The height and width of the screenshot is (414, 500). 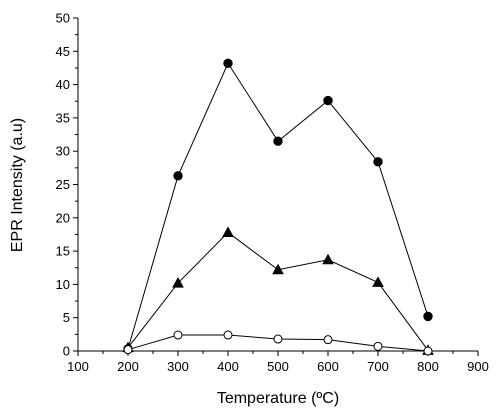 What do you see at coordinates (63, 51) in the screenshot?
I see `y-tick-label: 45` at bounding box center [63, 51].